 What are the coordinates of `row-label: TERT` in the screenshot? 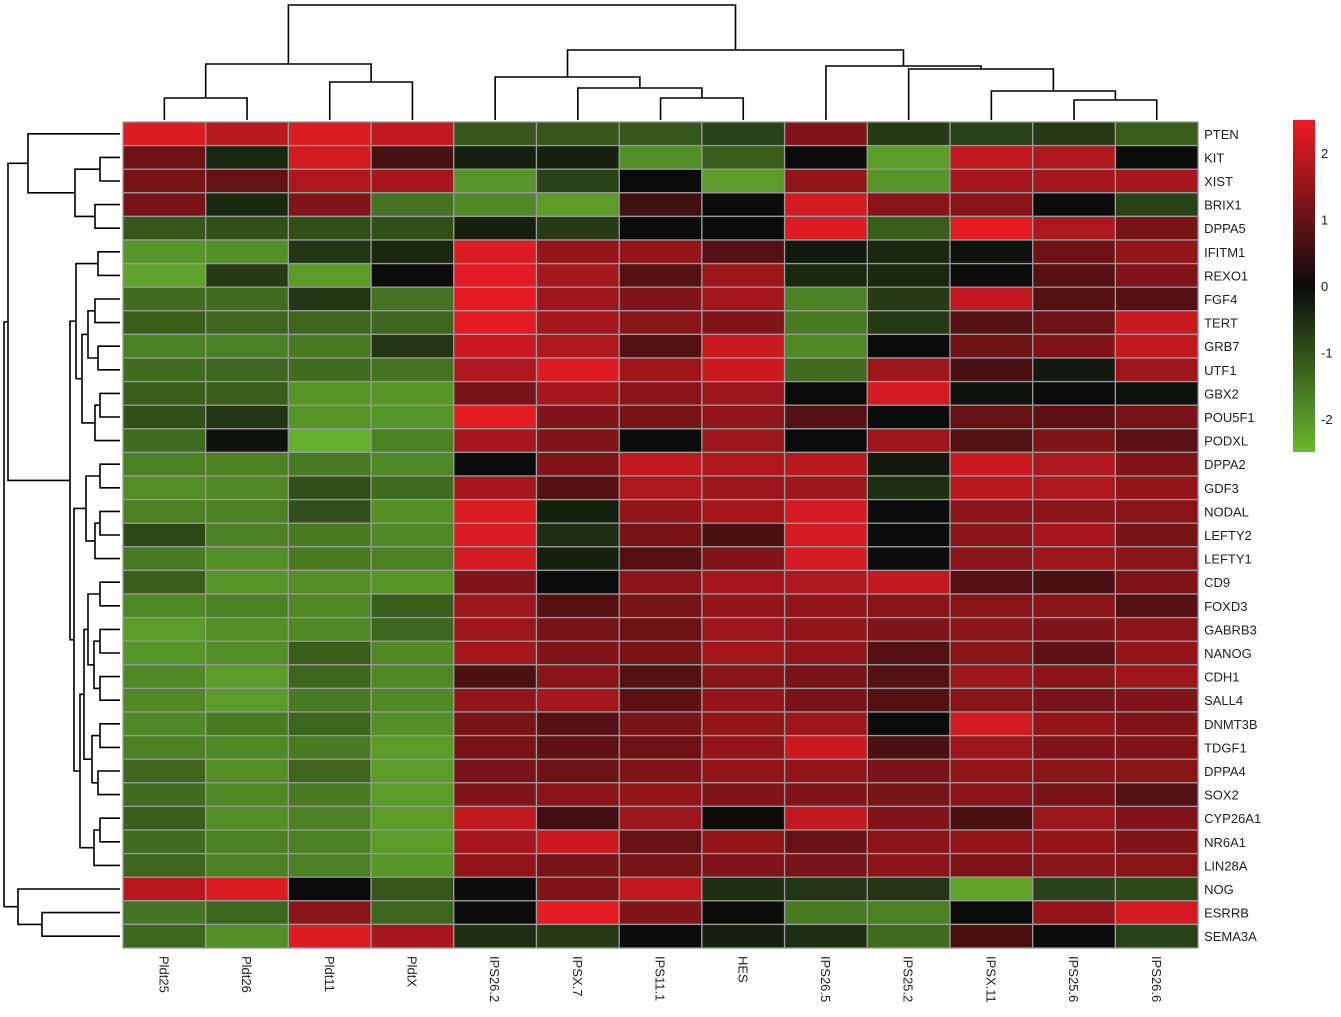 It's located at (1221, 323).